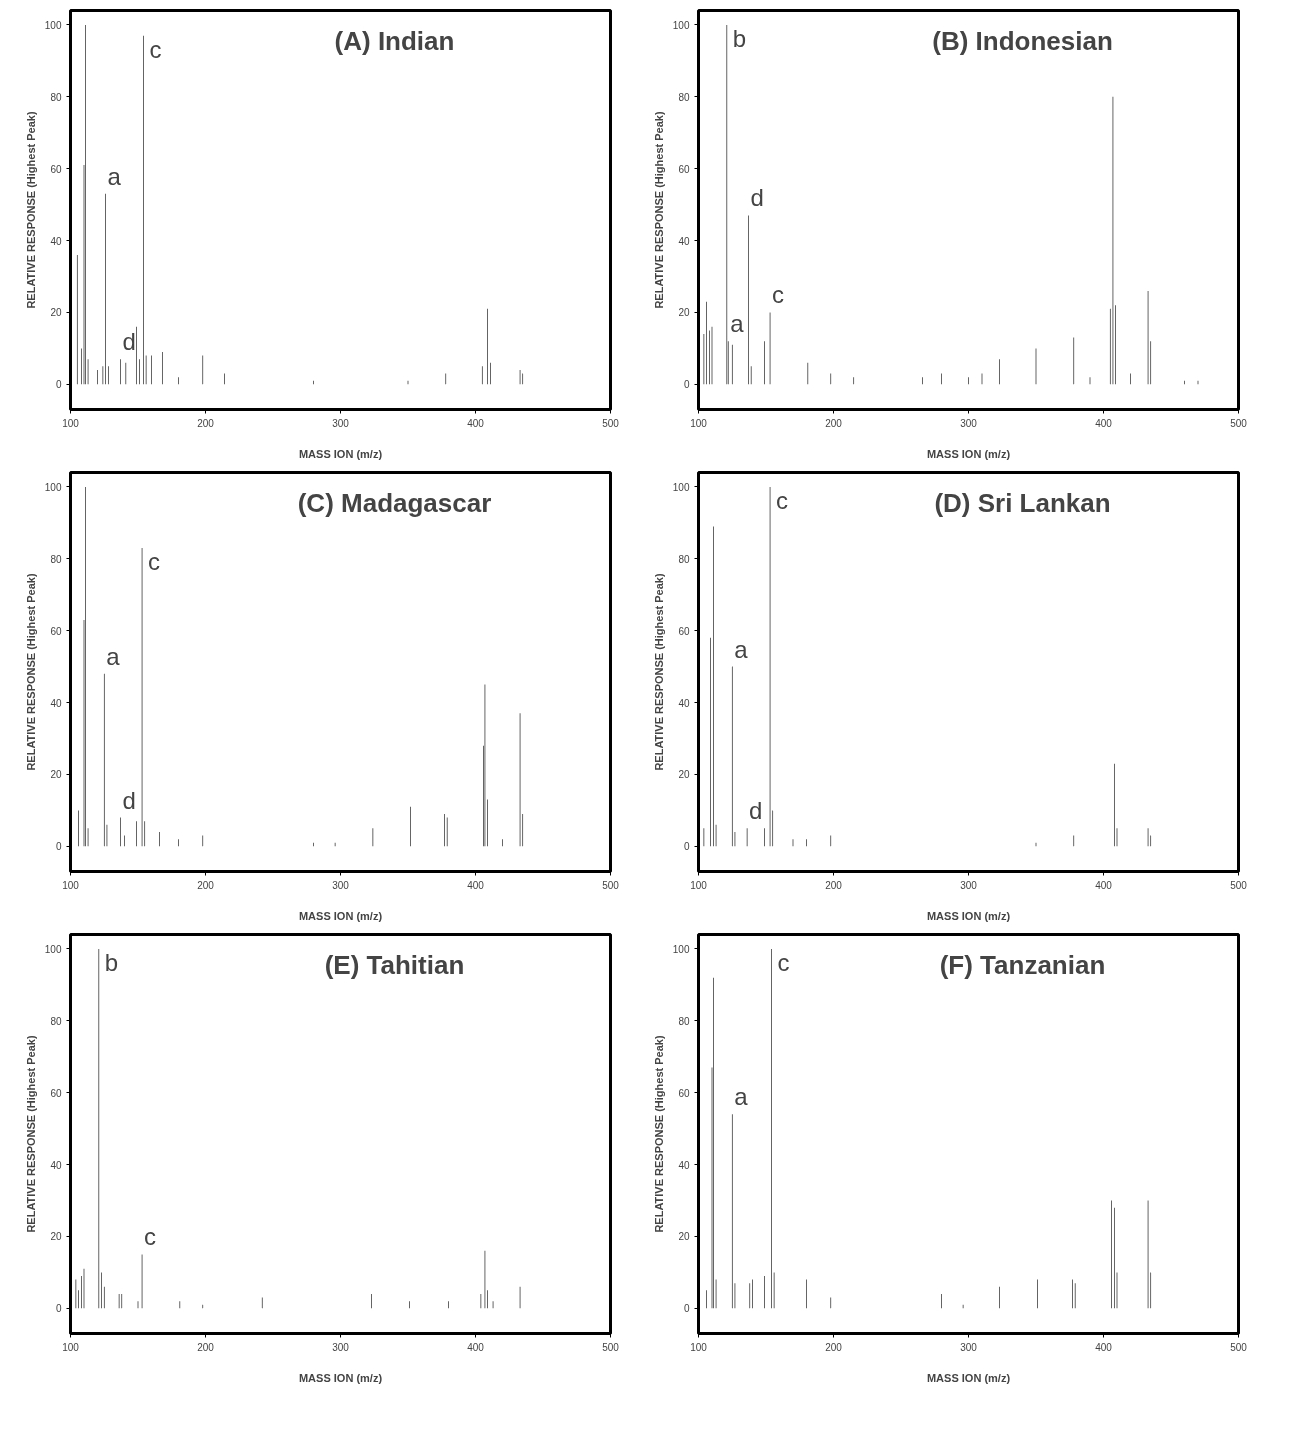  Describe the element at coordinates (394, 40) in the screenshot. I see `text: (A) Indian` at that location.